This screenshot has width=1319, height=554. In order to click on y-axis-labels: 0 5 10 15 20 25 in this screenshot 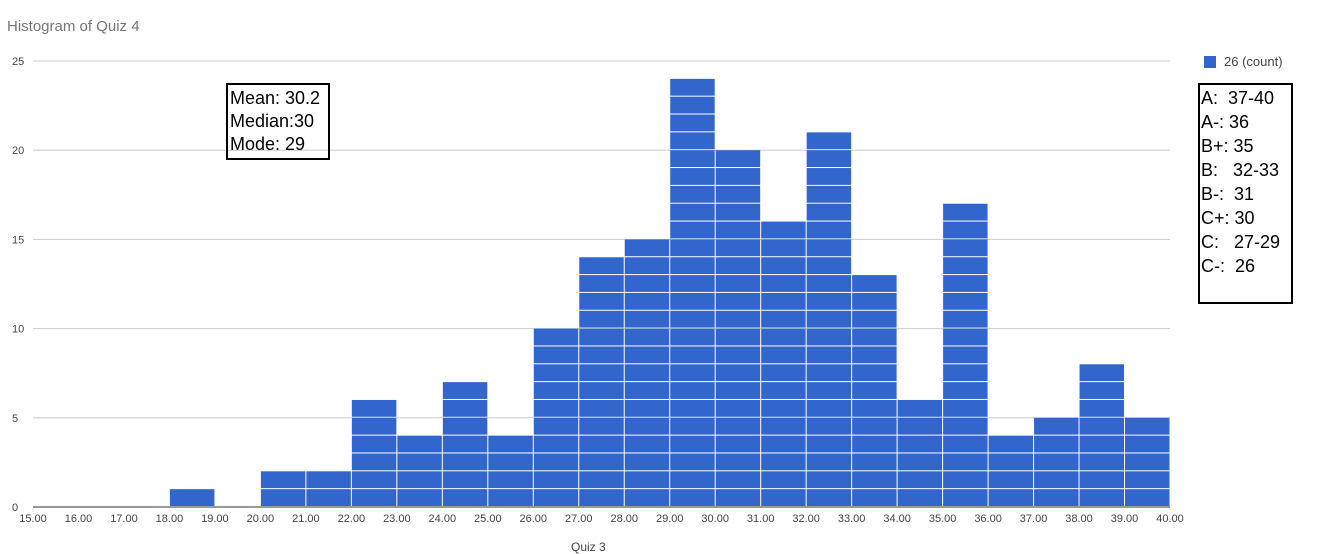, I will do `click(18, 285)`.